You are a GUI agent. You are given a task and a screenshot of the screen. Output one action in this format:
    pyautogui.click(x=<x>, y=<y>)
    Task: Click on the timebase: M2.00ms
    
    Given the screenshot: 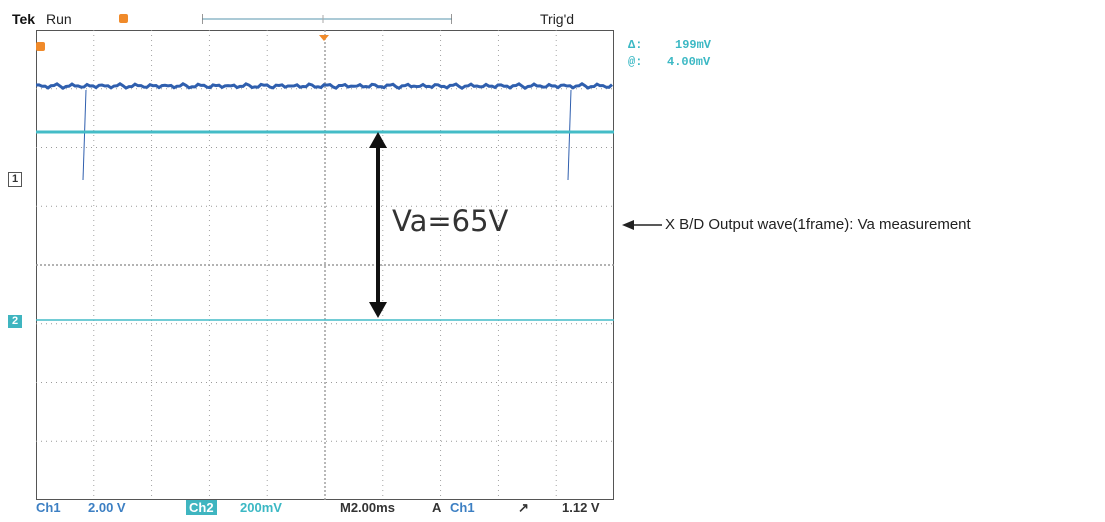 What is the action you would take?
    pyautogui.click(x=367, y=507)
    